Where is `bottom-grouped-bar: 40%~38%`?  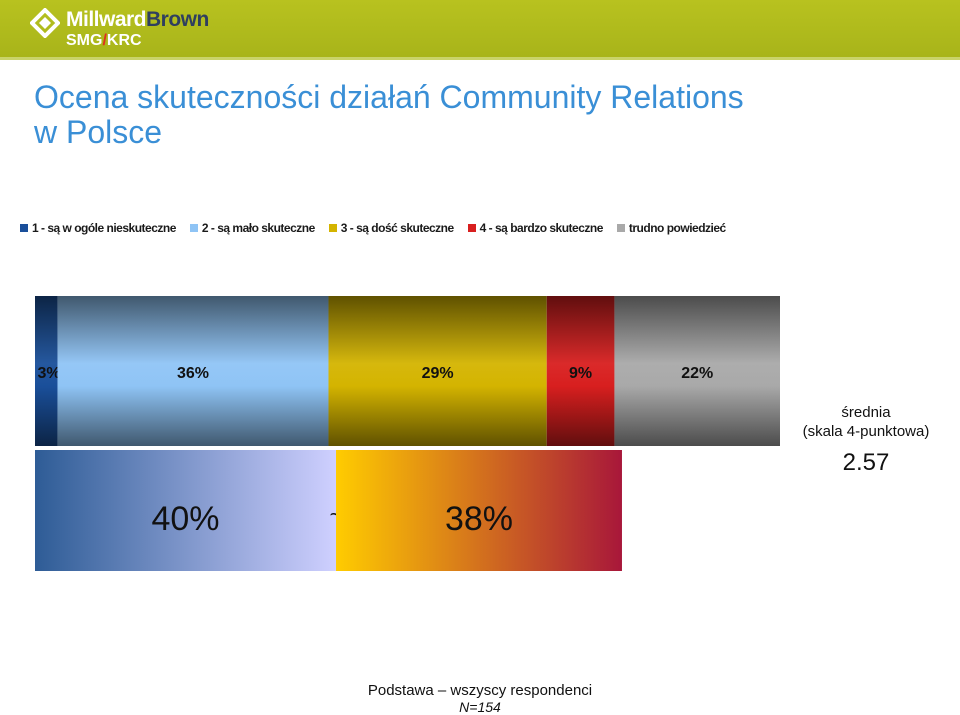 bottom-grouped-bar: 40%~38% is located at coordinates (328, 510).